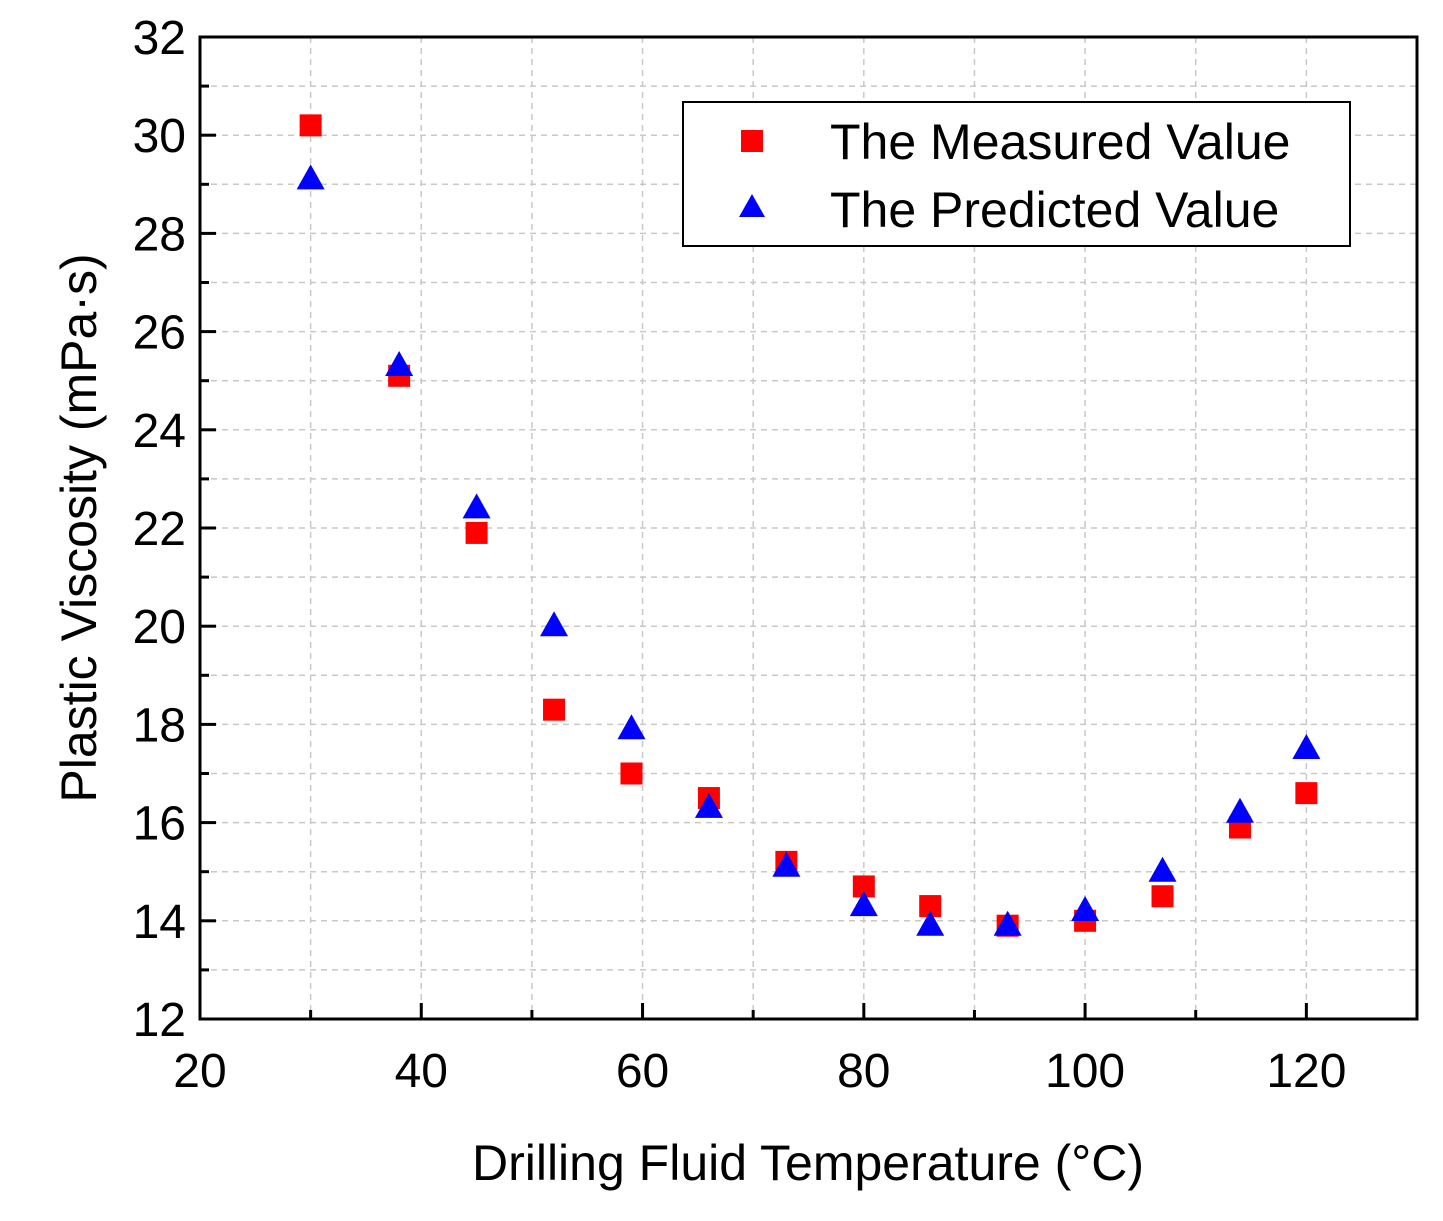 This screenshot has height=1221, width=1443. I want to click on y-tick-label: 32, so click(159, 38).